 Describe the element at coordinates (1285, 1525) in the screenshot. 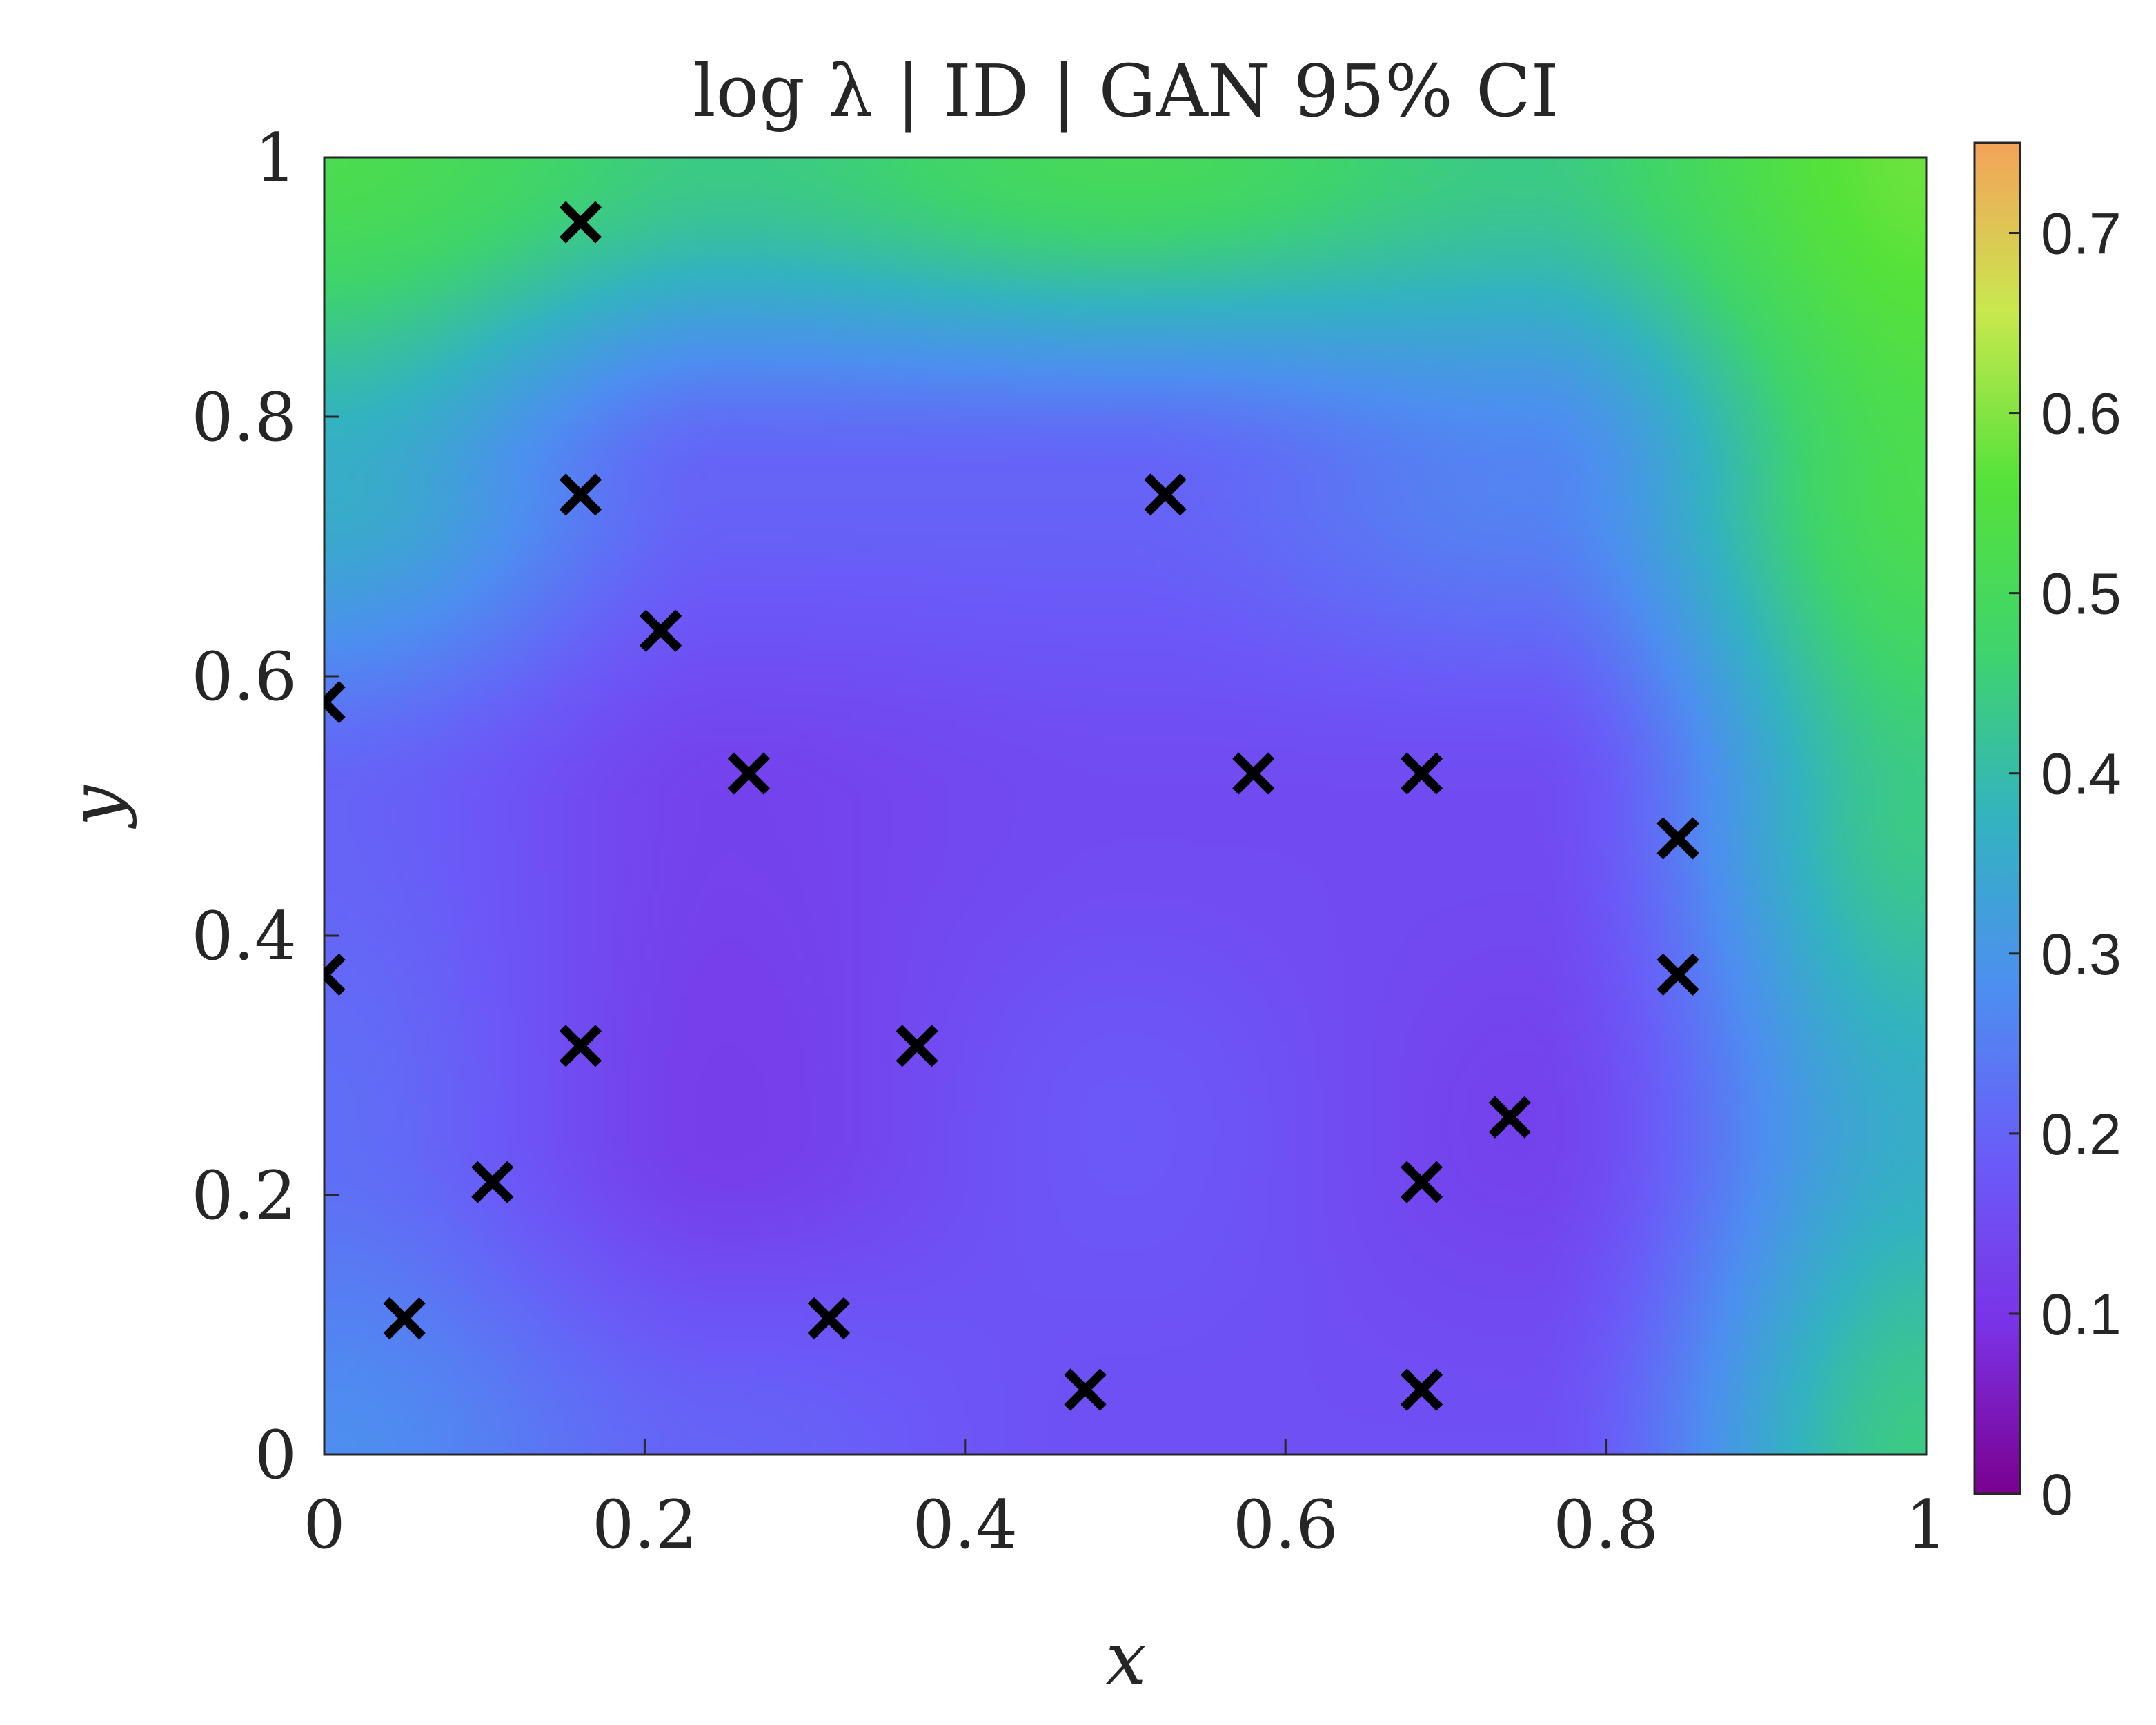

I see `x-tick-label: 0.6` at that location.